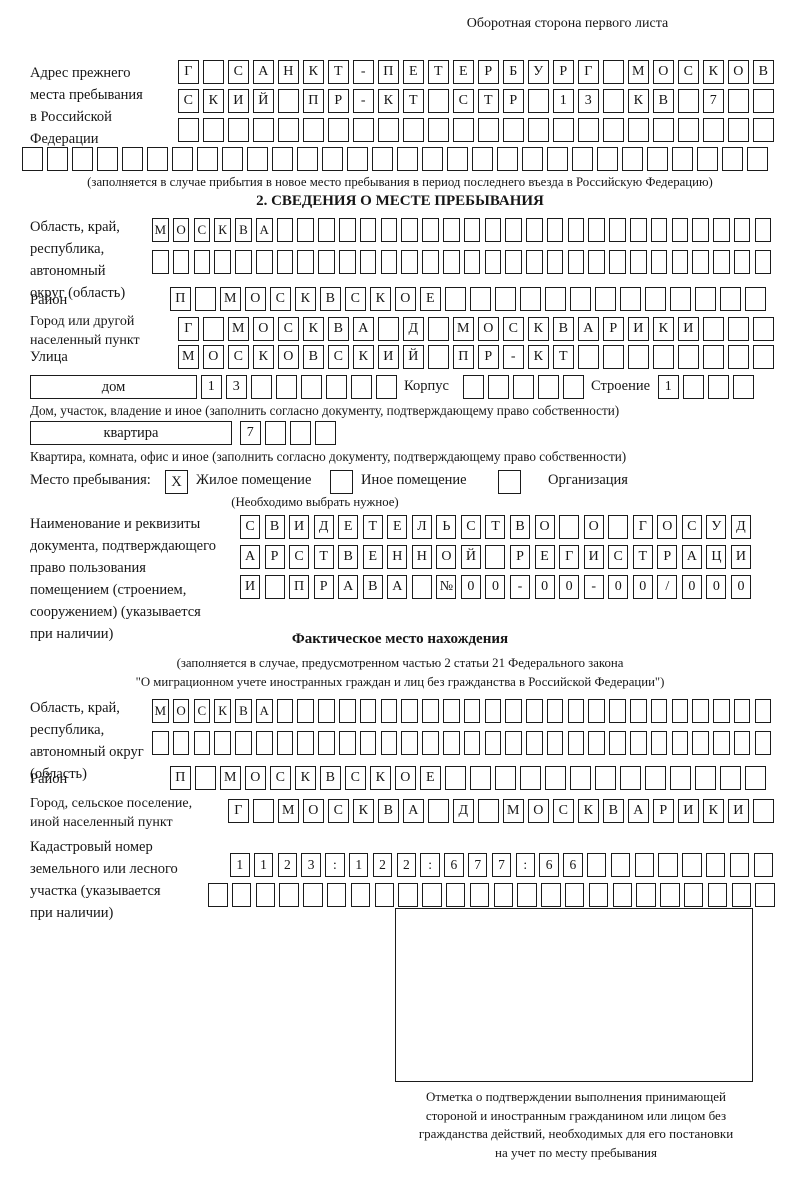 The height and width of the screenshot is (1180, 800). Describe the element at coordinates (667, 587) in the screenshot. I see `char-cell: /` at that location.